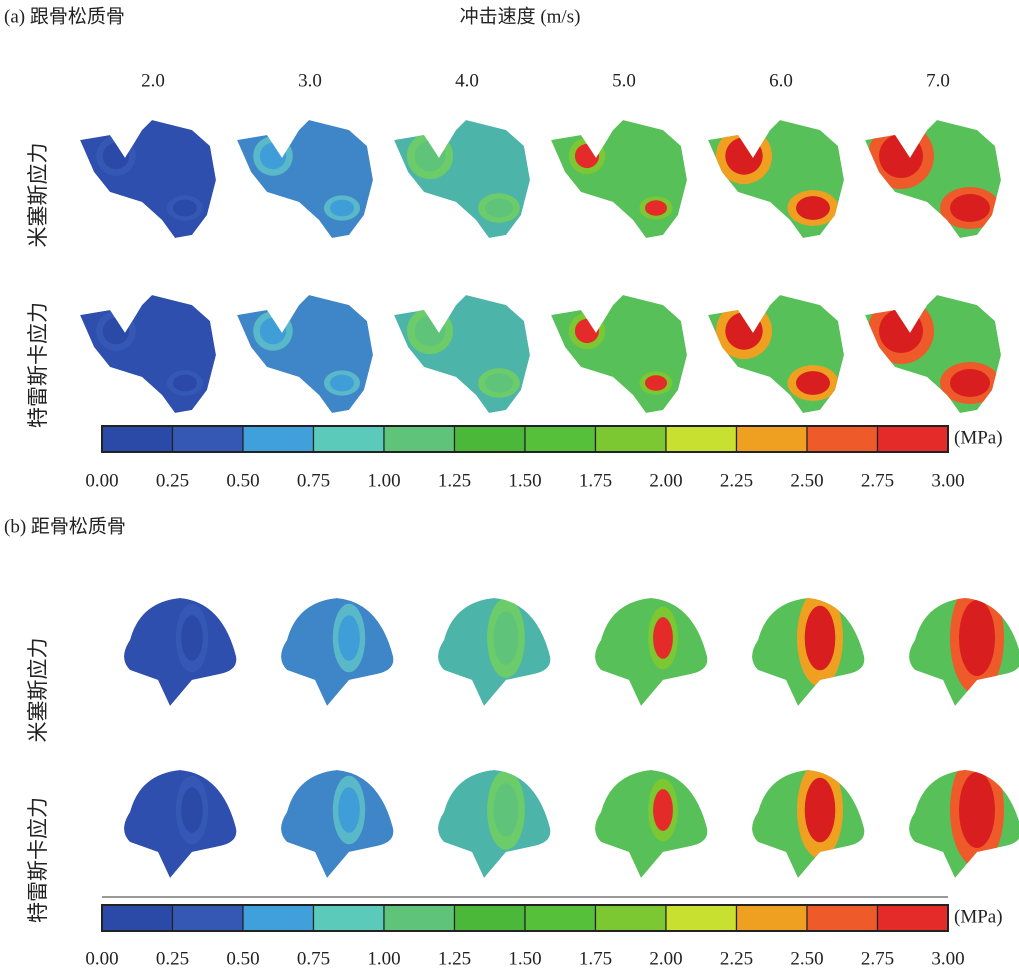 The image size is (1019, 975). Describe the element at coordinates (781, 80) in the screenshot. I see `speed-label: 6.0` at that location.